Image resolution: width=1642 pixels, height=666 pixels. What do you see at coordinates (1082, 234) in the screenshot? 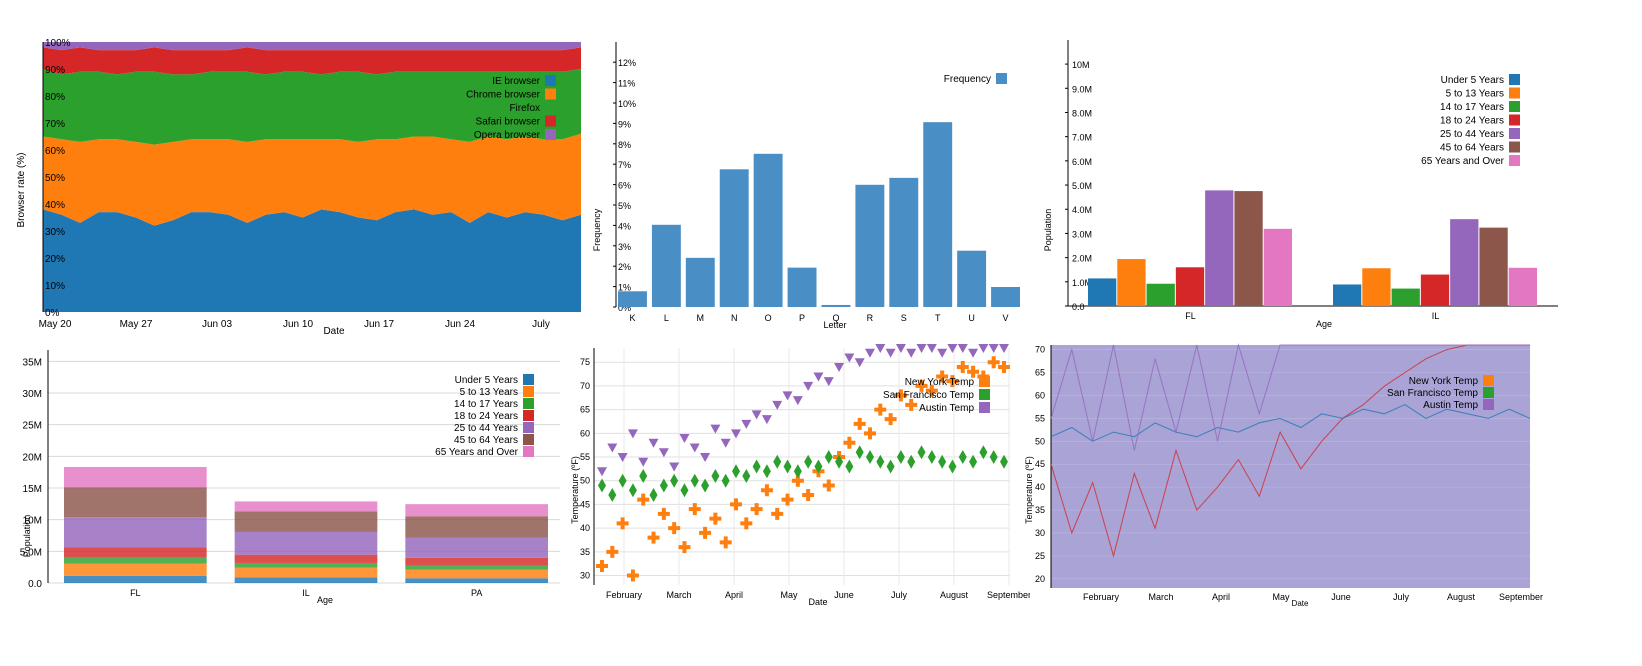
I see `y-tick-label: 3.0M` at bounding box center [1082, 234].